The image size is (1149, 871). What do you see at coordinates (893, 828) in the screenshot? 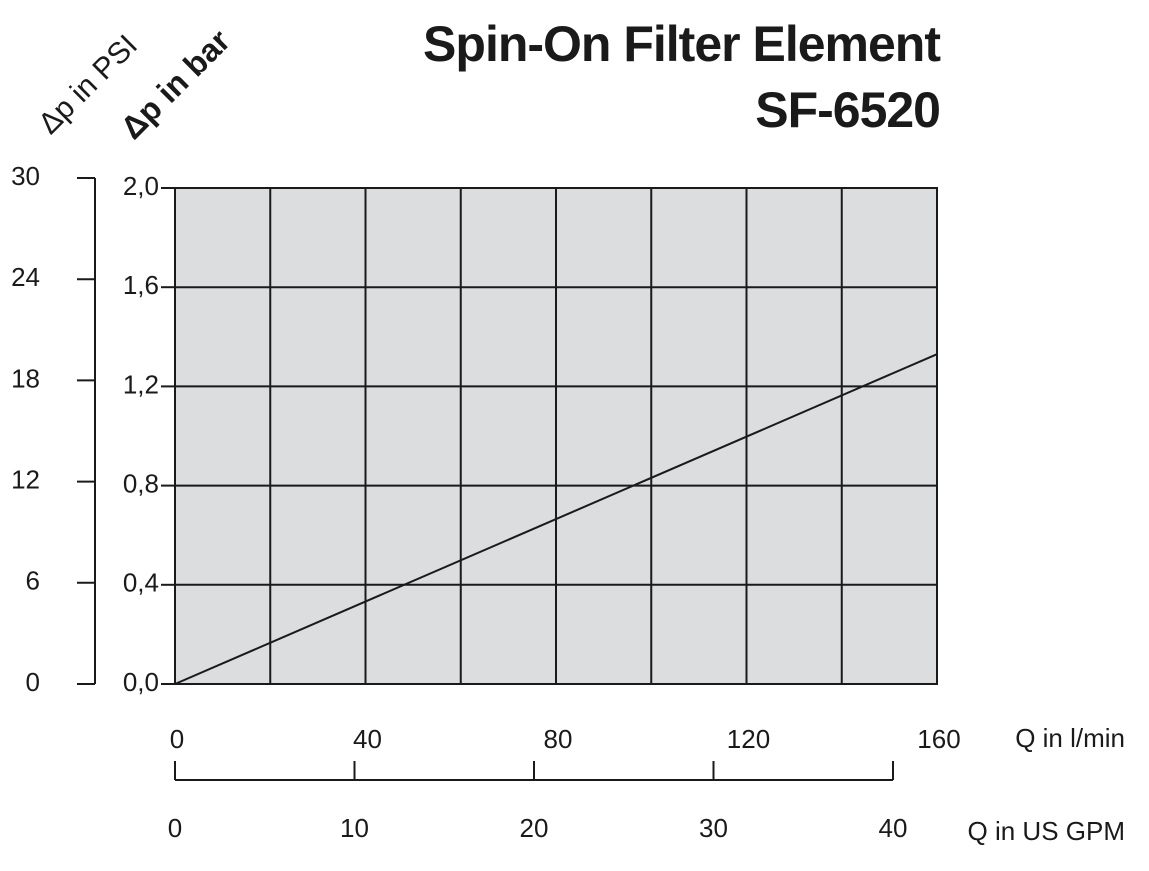
I see `x2-tick-label: 40` at bounding box center [893, 828].